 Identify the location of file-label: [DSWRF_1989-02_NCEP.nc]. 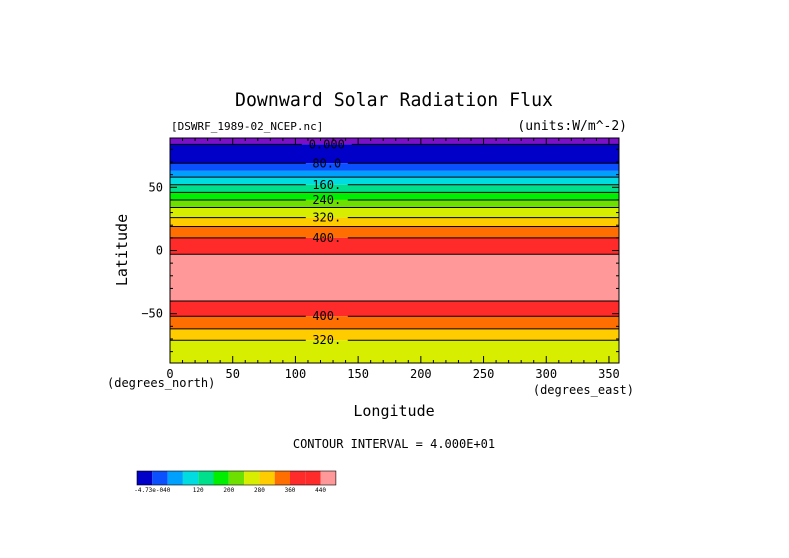
(247, 126).